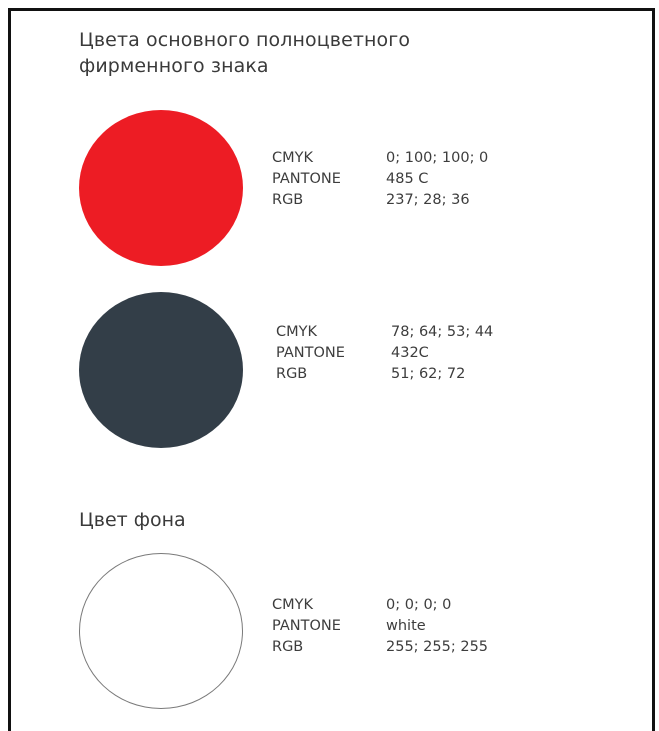  What do you see at coordinates (410, 353) in the screenshot?
I see `pantone-value: 432C` at bounding box center [410, 353].